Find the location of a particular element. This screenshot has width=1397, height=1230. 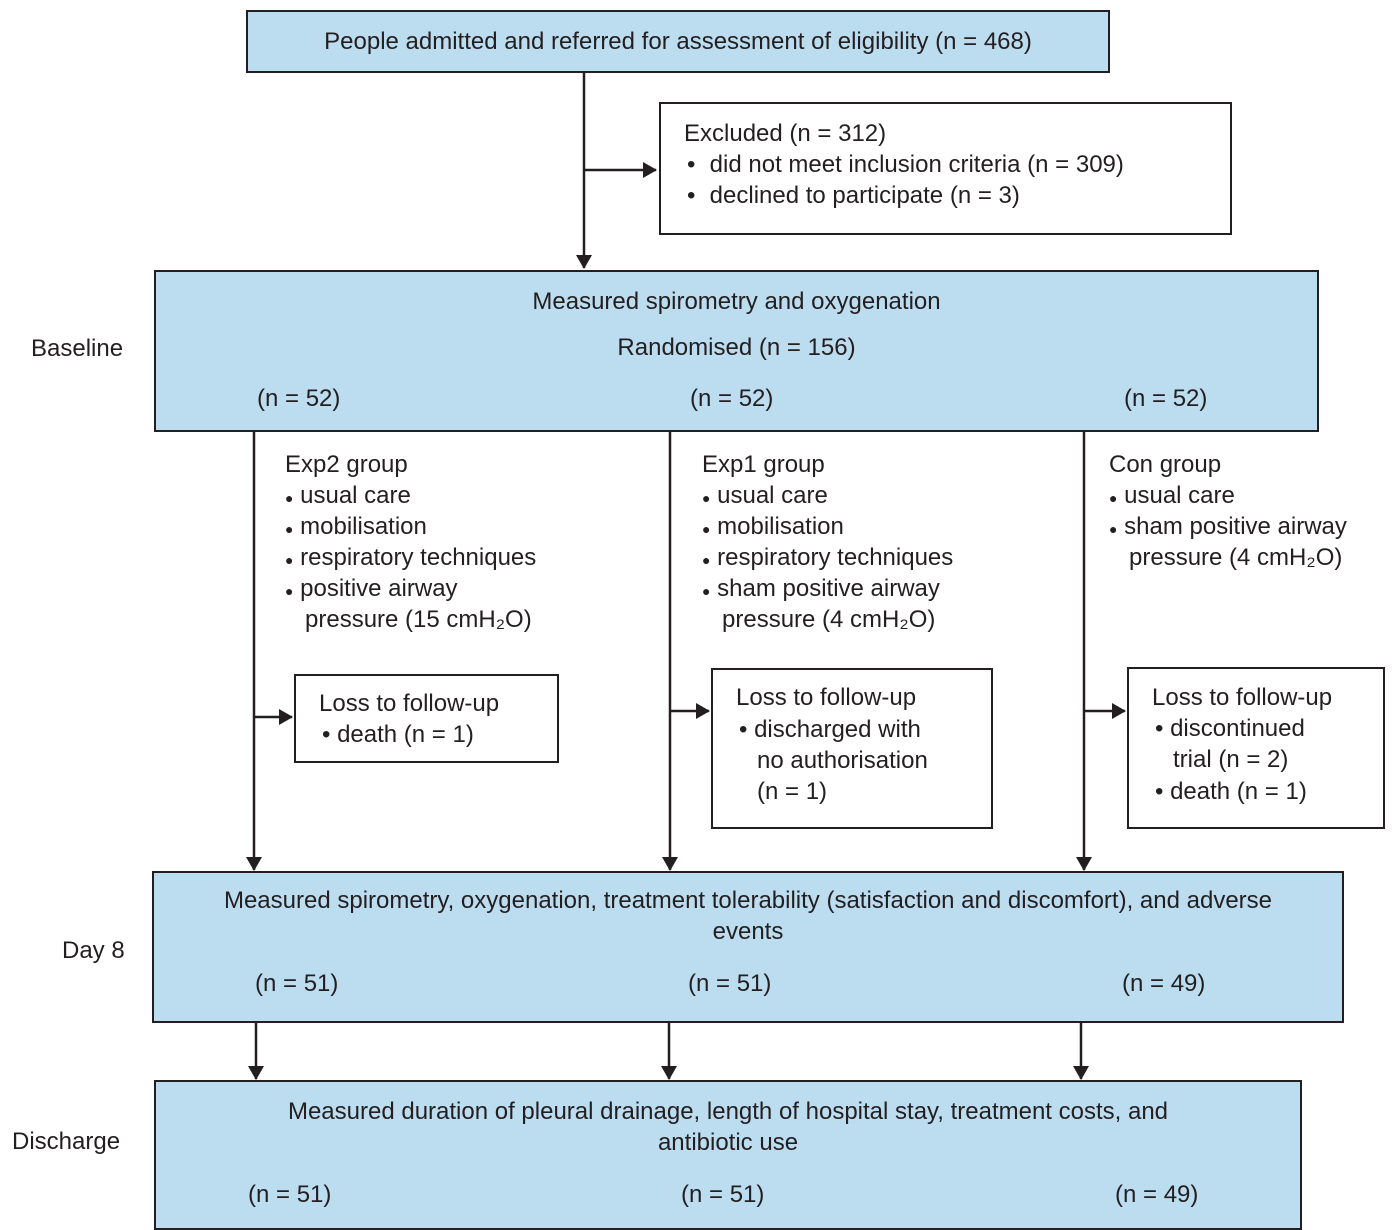

loss-line: • discontinued is located at coordinates (1230, 728).